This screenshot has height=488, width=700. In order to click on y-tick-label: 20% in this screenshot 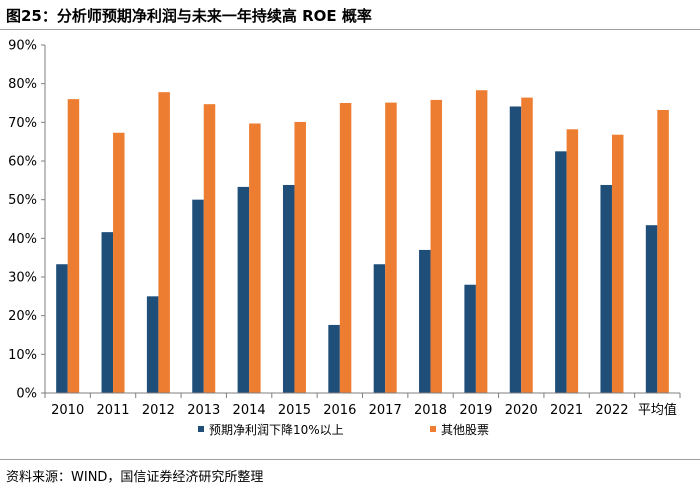, I will do `click(22, 316)`.